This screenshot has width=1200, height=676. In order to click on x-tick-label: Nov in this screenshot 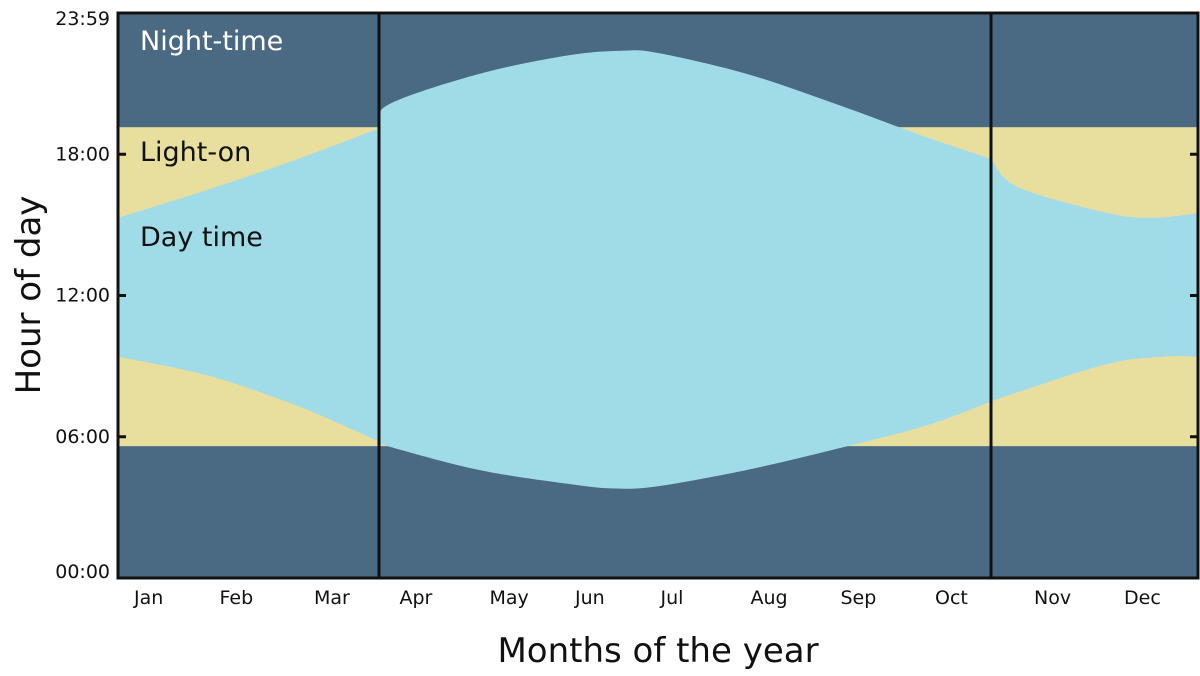, I will do `click(1052, 598)`.